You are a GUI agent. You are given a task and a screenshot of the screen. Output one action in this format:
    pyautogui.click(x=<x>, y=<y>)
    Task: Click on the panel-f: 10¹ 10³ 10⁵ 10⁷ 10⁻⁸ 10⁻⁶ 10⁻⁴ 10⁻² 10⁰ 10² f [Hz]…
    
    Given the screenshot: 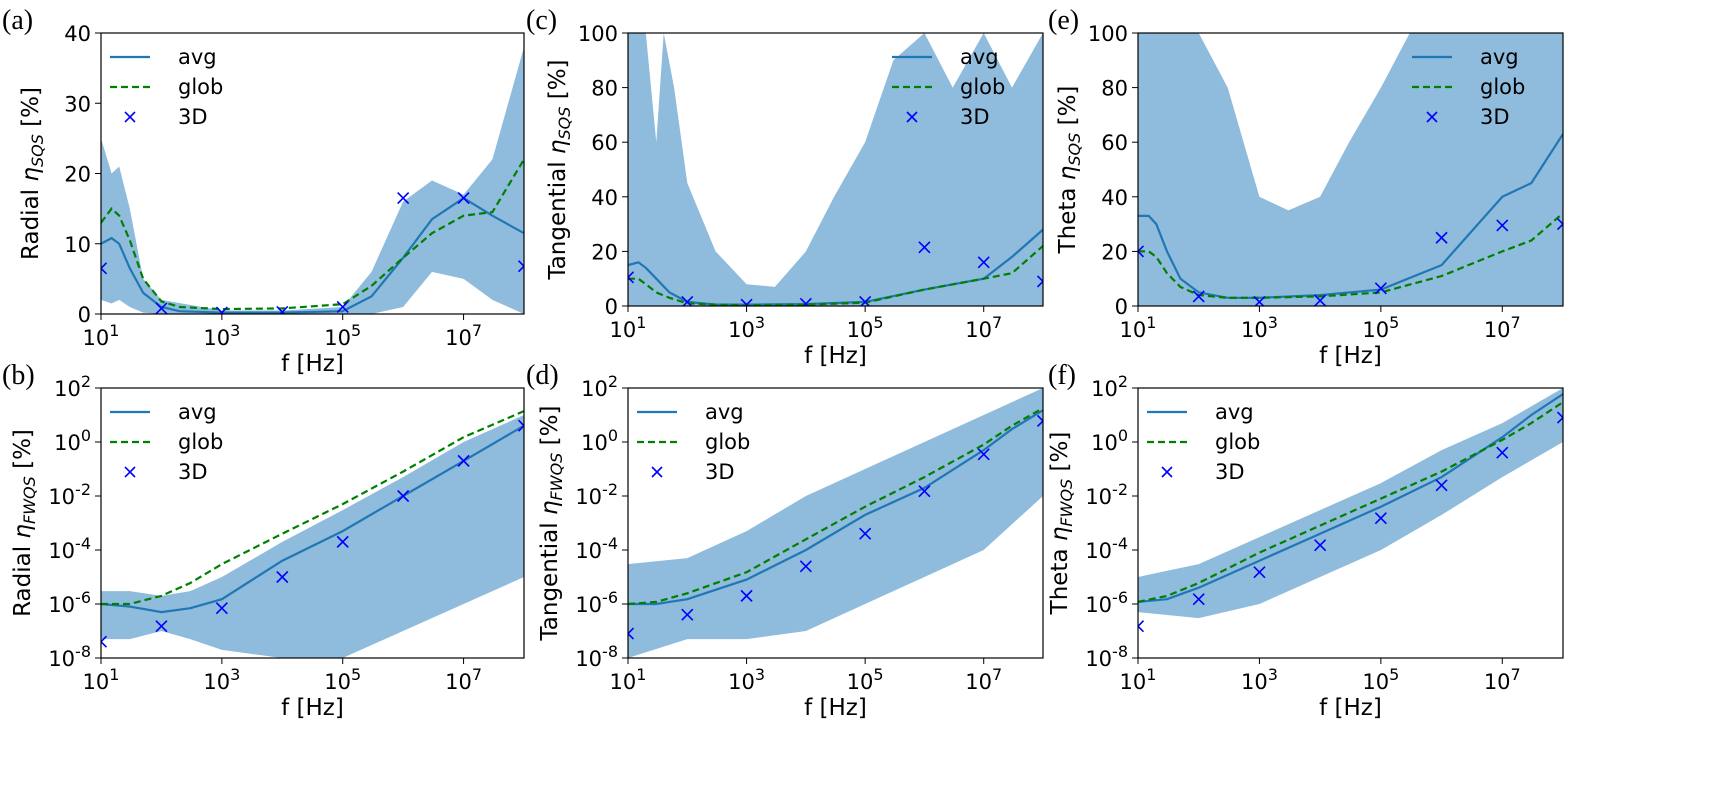 What is the action you would take?
    pyautogui.click(x=1305, y=540)
    